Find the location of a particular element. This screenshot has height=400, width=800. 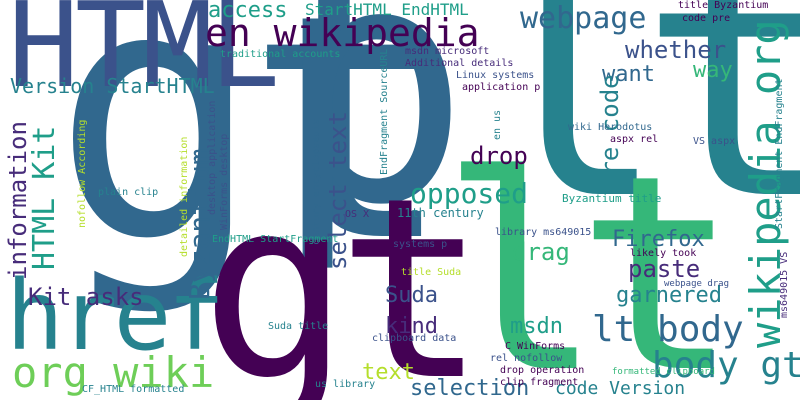

word-en-wikipedia: en wikipedia is located at coordinates (342, 33).